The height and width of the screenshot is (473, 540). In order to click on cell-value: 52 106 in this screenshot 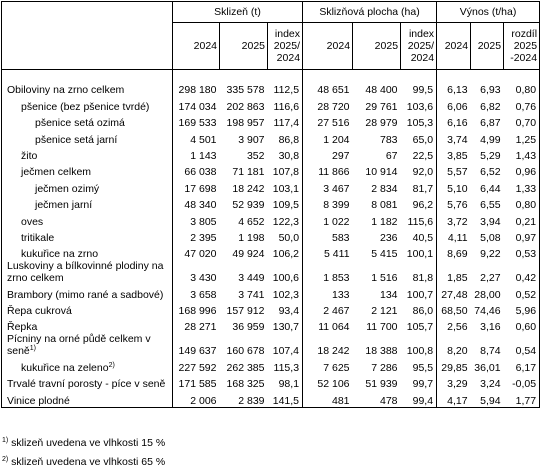, I will do `click(333, 384)`.